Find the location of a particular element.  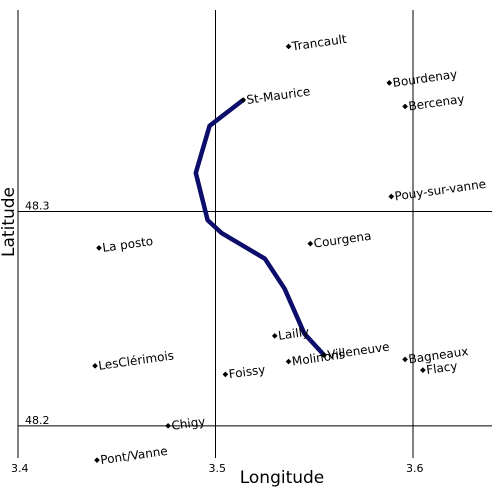

place-marker: Trancault is located at coordinates (316, 43).